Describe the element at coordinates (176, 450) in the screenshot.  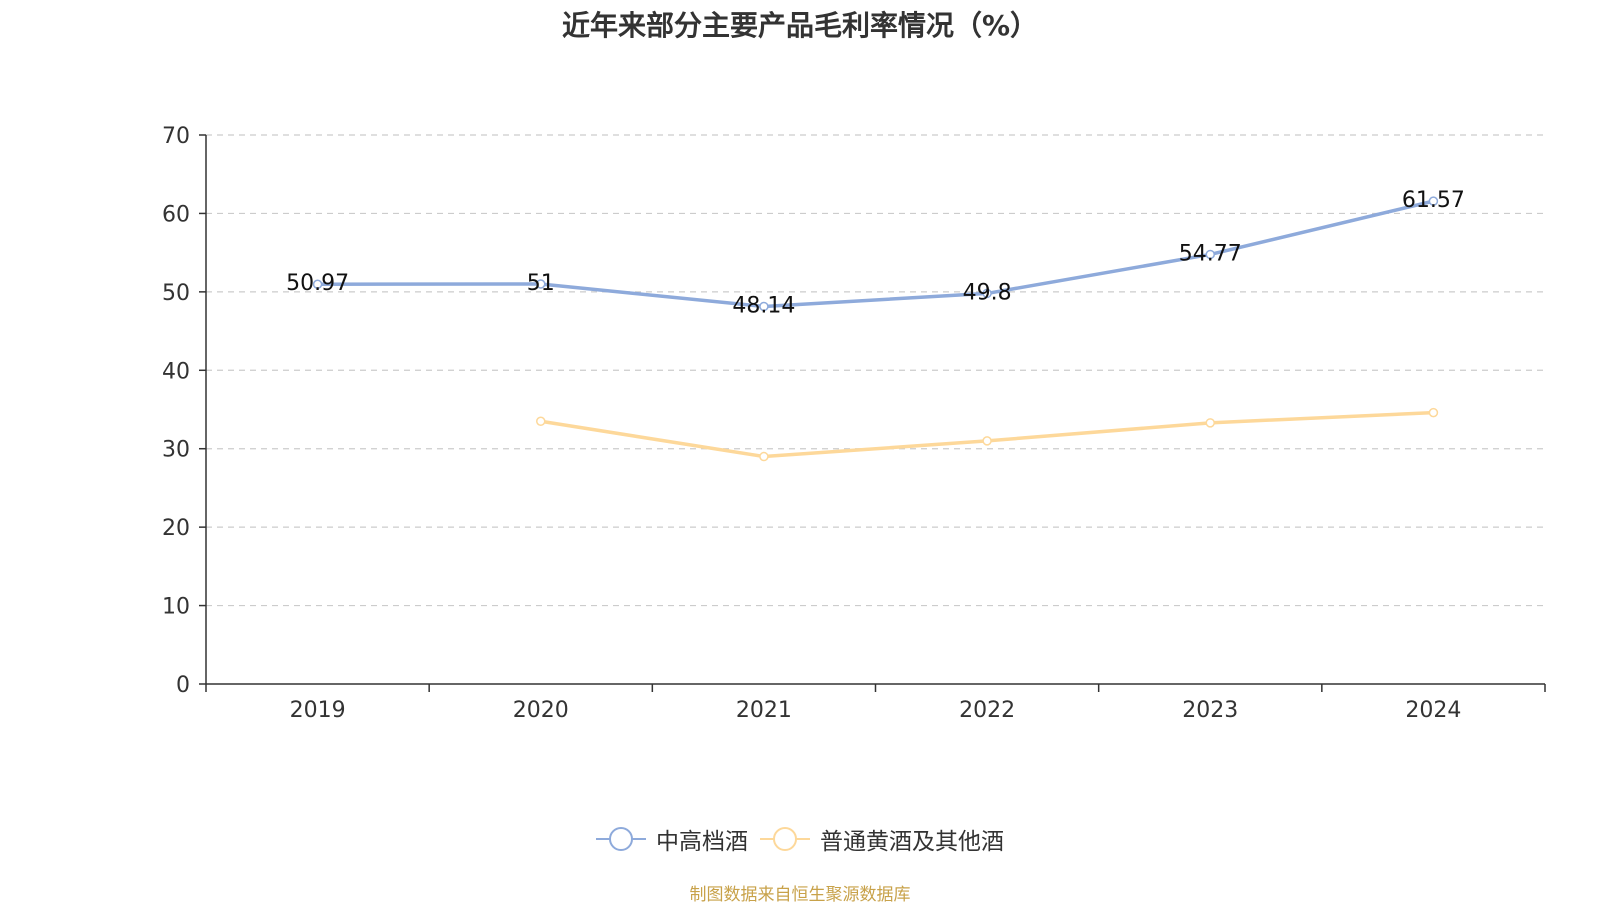
I see `y-tick-label: 30` at that location.